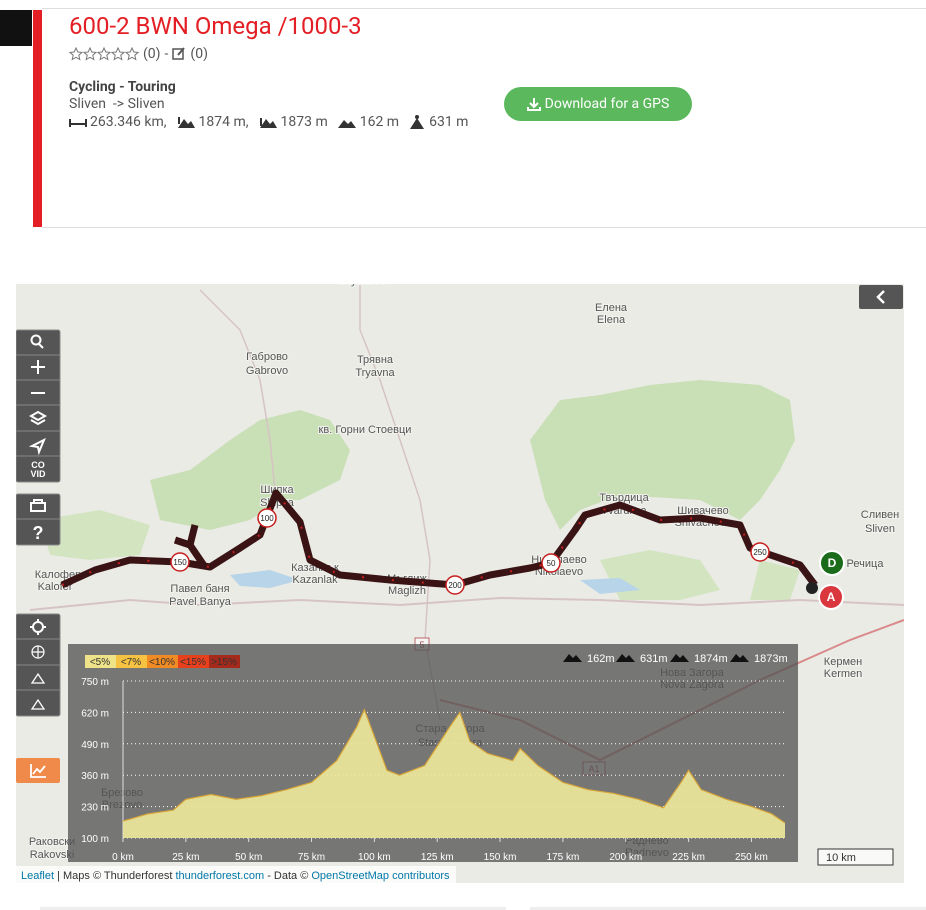 The height and width of the screenshot is (910, 926). I want to click on grade-label: <10%, so click(162, 662).